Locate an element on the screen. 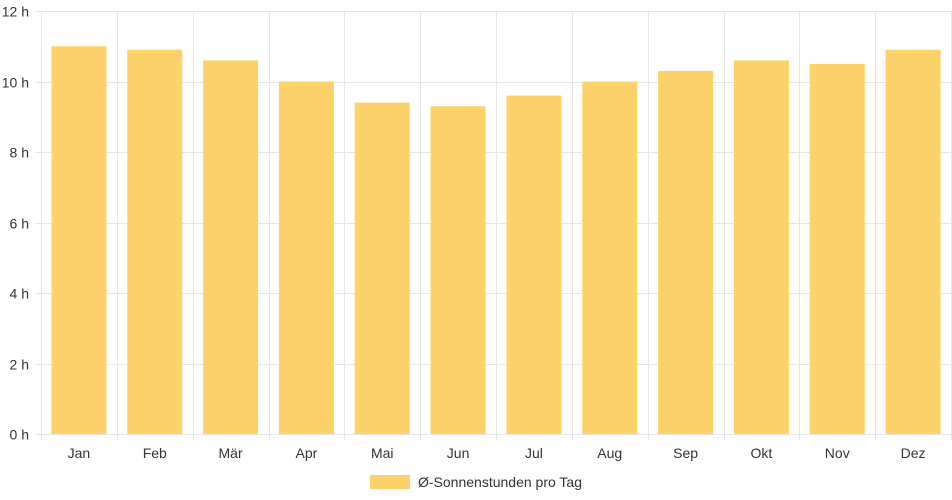 Image resolution: width=952 pixels, height=500 pixels. bar-dez is located at coordinates (913, 242).